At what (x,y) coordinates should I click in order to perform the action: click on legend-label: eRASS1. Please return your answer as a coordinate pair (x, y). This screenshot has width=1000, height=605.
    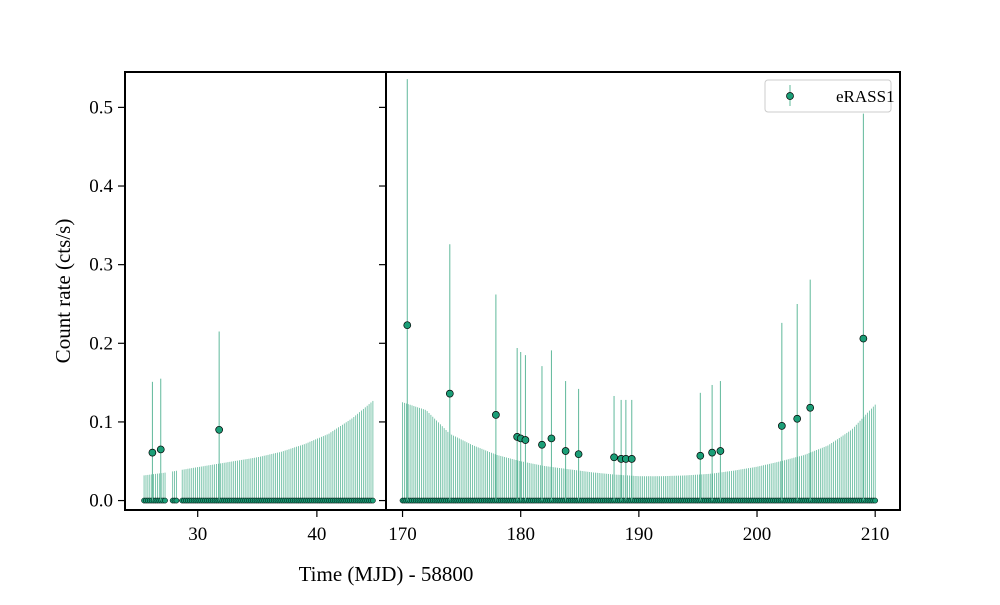
    Looking at the image, I should click on (865, 96).